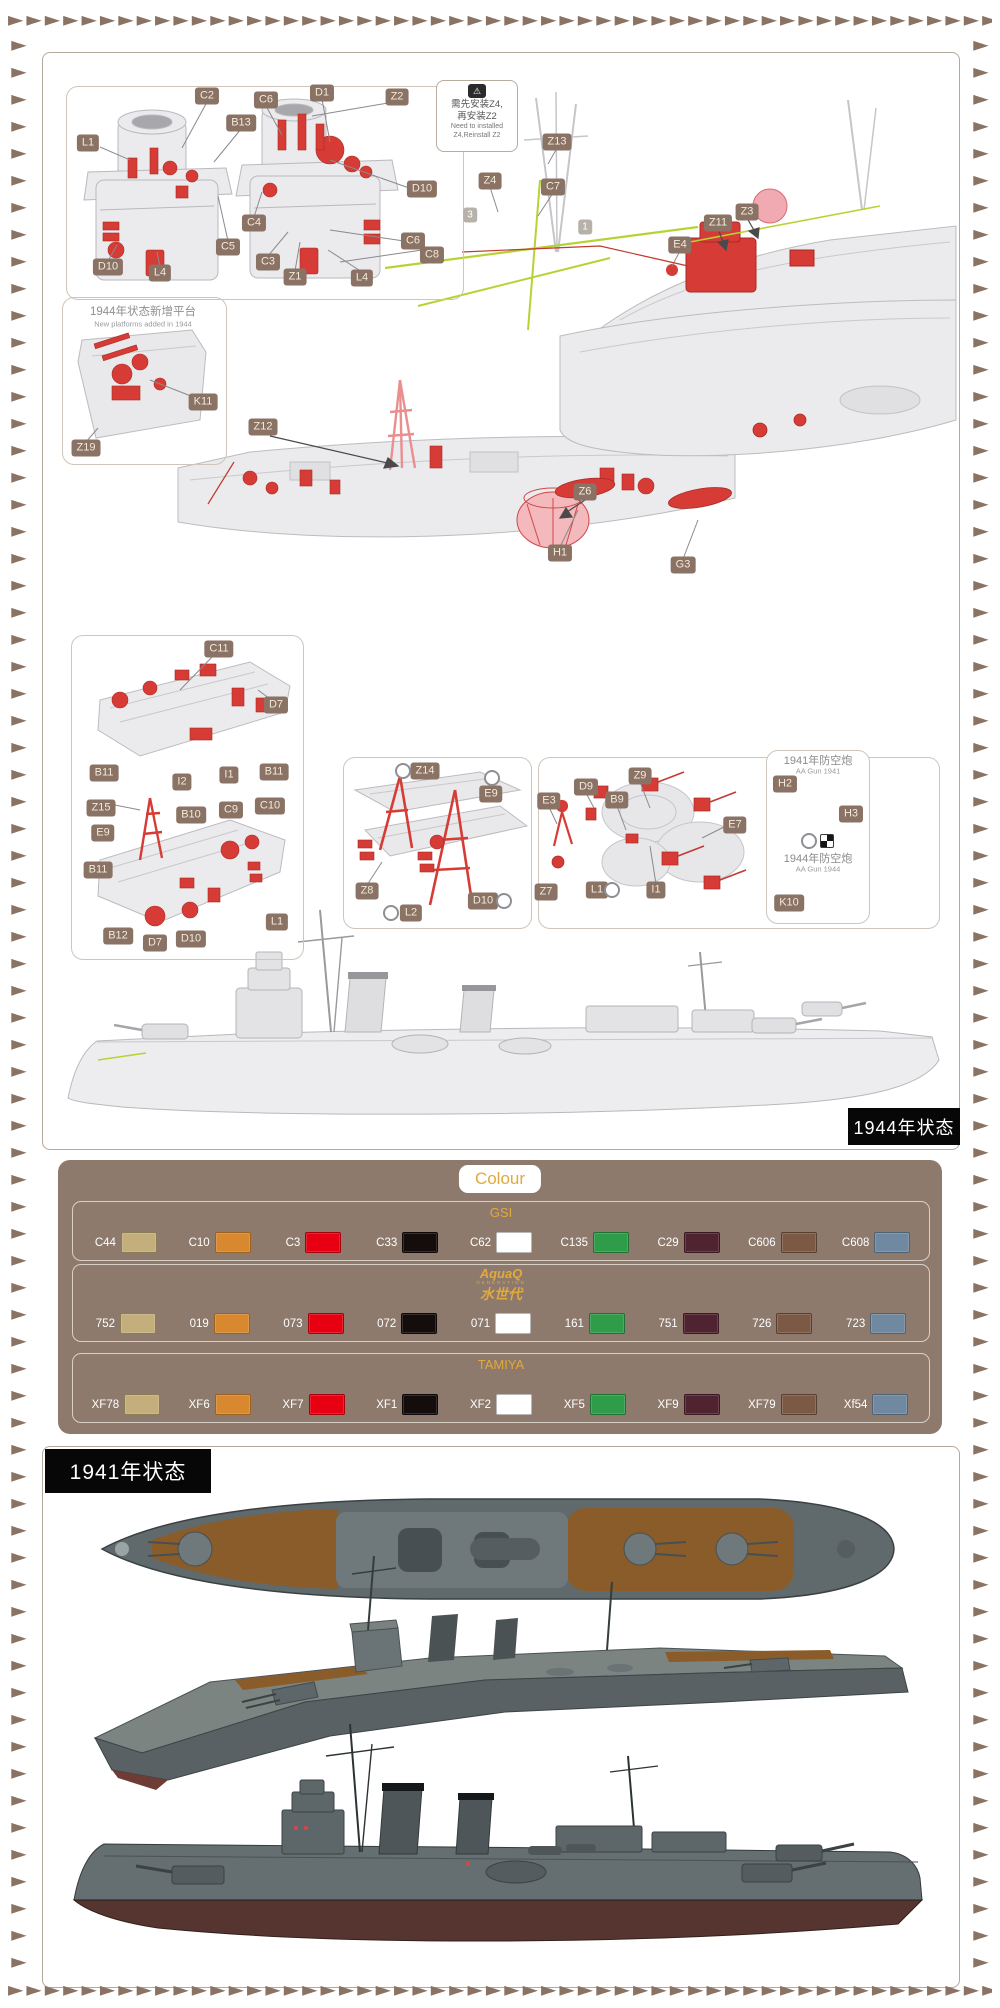  I want to click on paint-cell-TAMIYA-XF5: XF5, so click(595, 1404).